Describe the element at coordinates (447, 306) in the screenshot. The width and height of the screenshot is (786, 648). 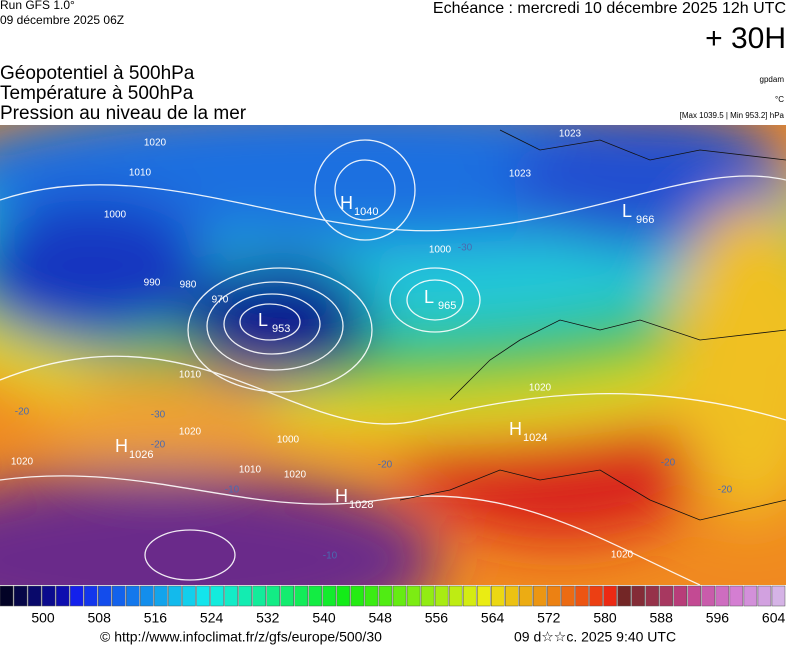
I see `center-value: 965` at that location.